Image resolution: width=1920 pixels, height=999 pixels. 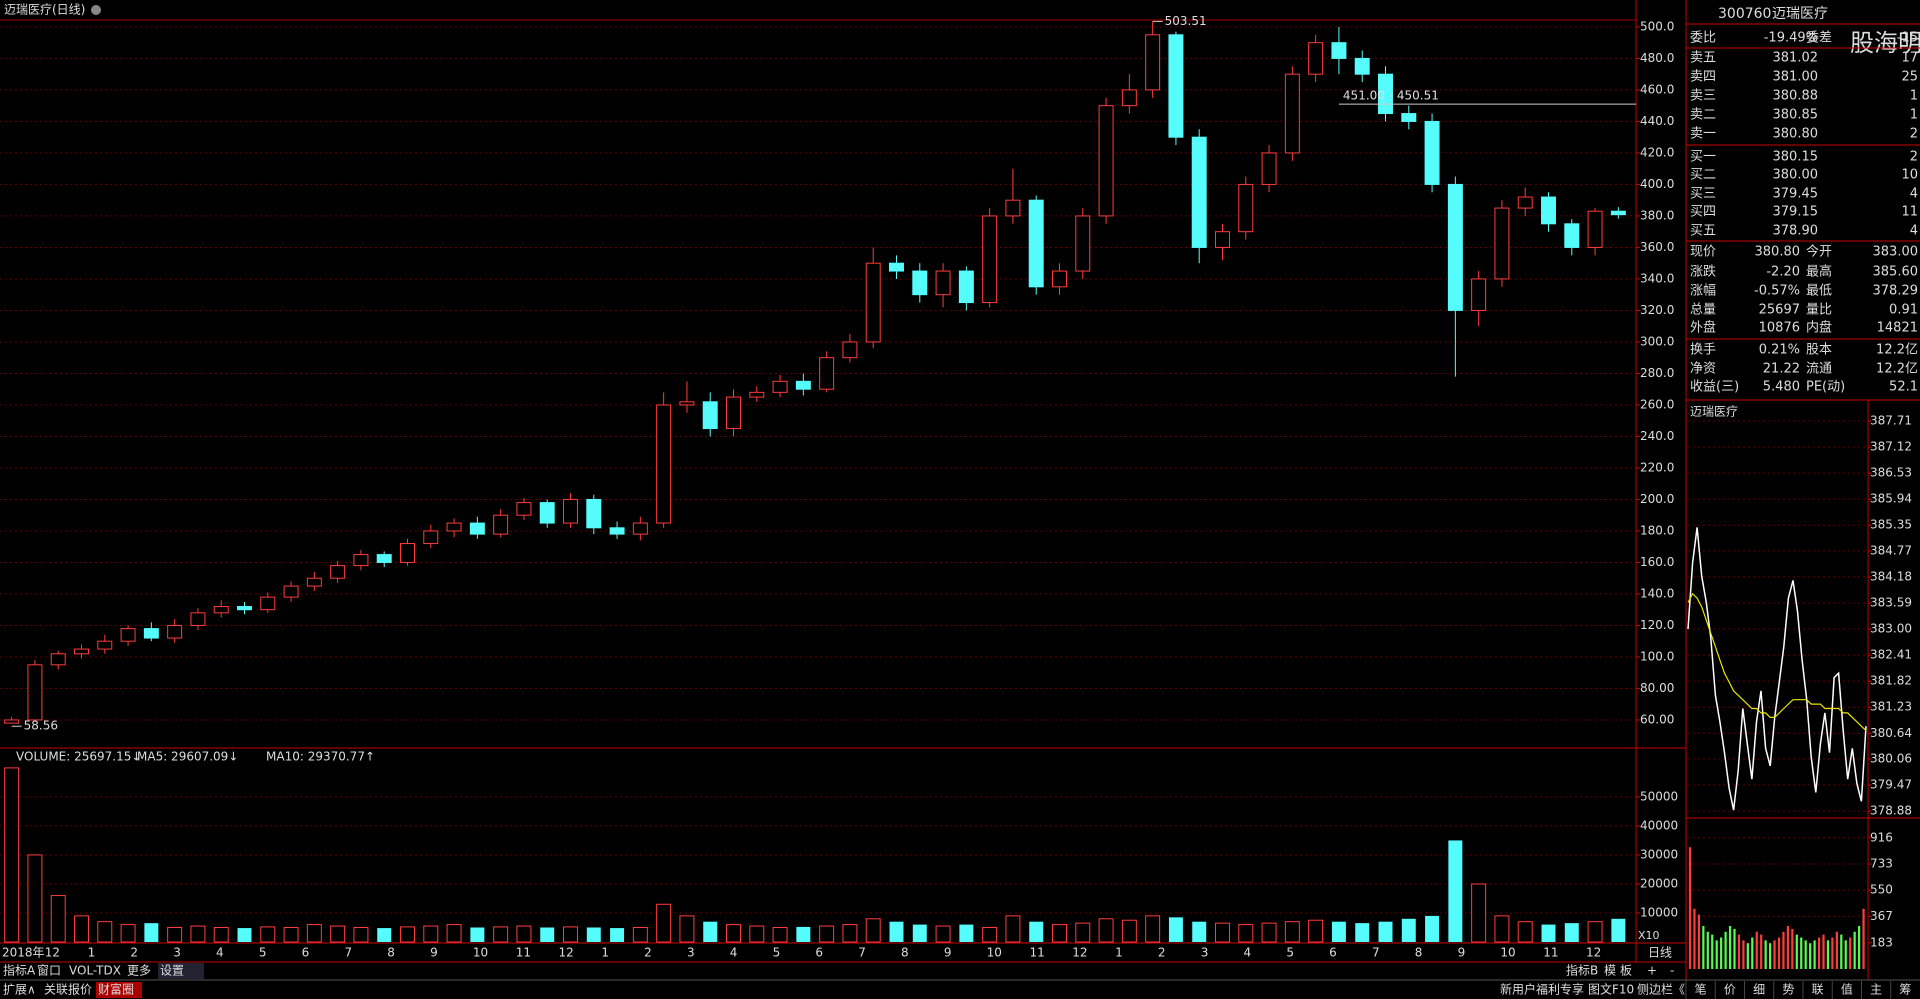 What do you see at coordinates (819, 953) in the screenshot?
I see `date-label: 6` at bounding box center [819, 953].